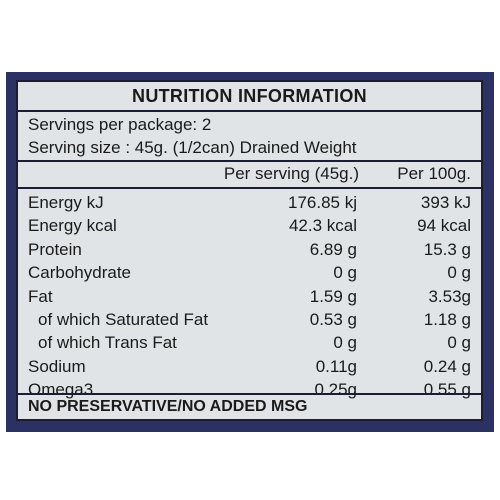 The width and height of the screenshot is (500, 500). I want to click on table-row: Fat 1.59 g 3.53g, so click(249, 297).